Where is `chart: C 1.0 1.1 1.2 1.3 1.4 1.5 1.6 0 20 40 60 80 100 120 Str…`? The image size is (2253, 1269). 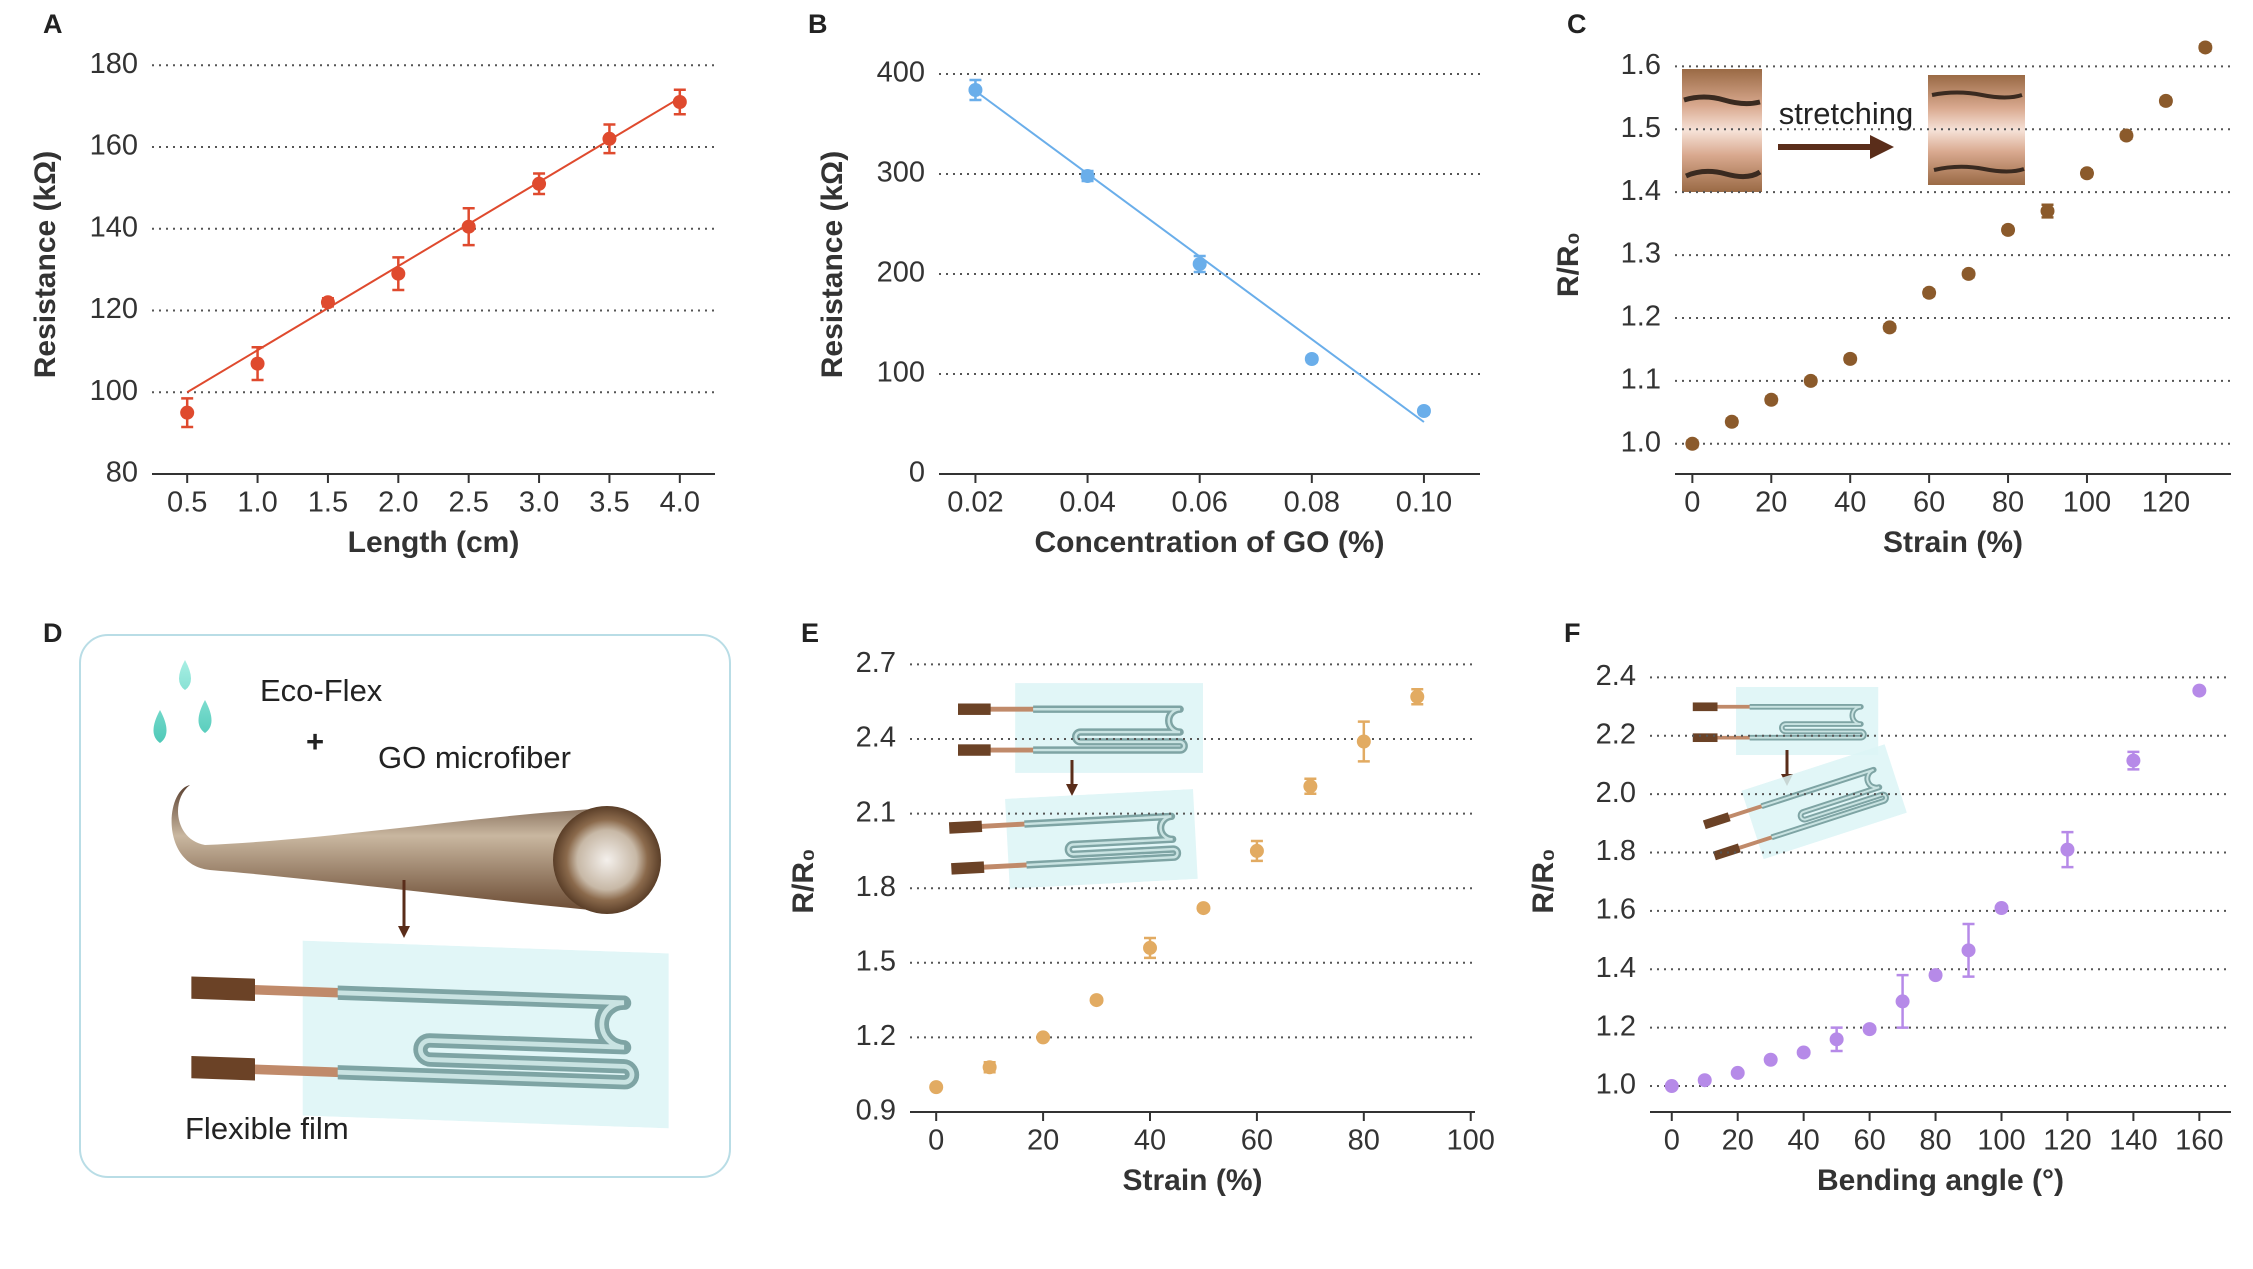 chart: C 1.0 1.1 1.2 1.3 1.4 1.5 1.6 0 20 40 60 80 100 120 Str… is located at coordinates (1891, 284).